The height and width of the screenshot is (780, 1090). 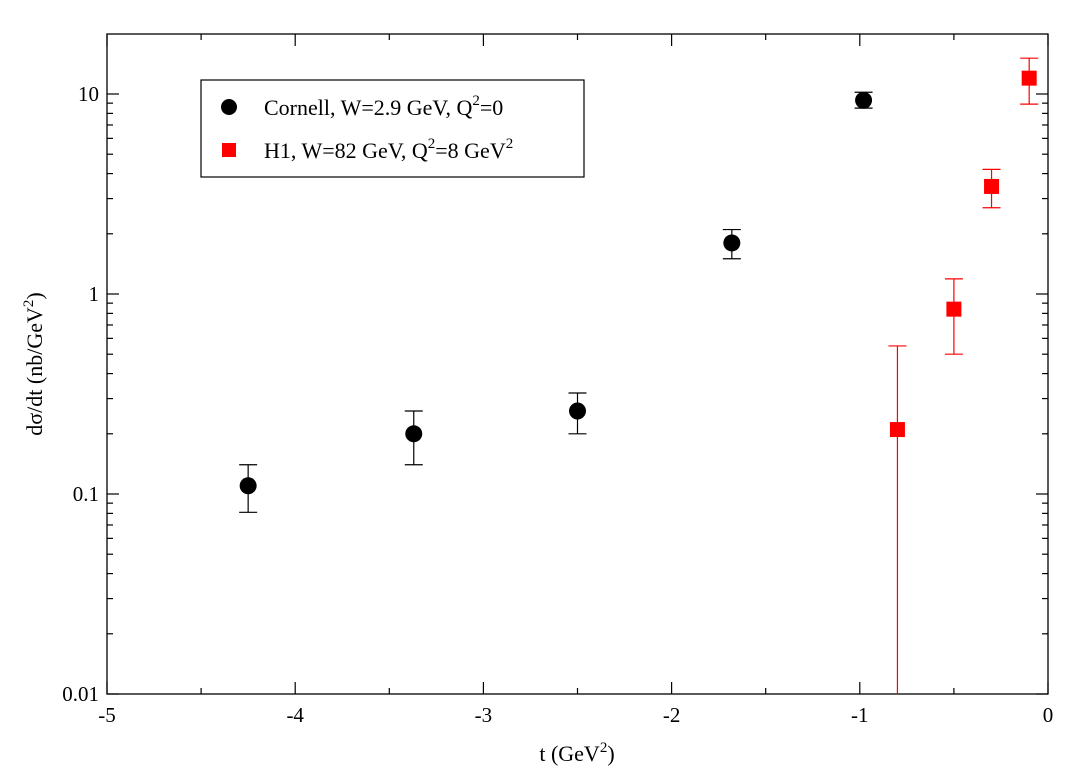 What do you see at coordinates (672, 715) in the screenshot?
I see `x-tick-label: -2` at bounding box center [672, 715].